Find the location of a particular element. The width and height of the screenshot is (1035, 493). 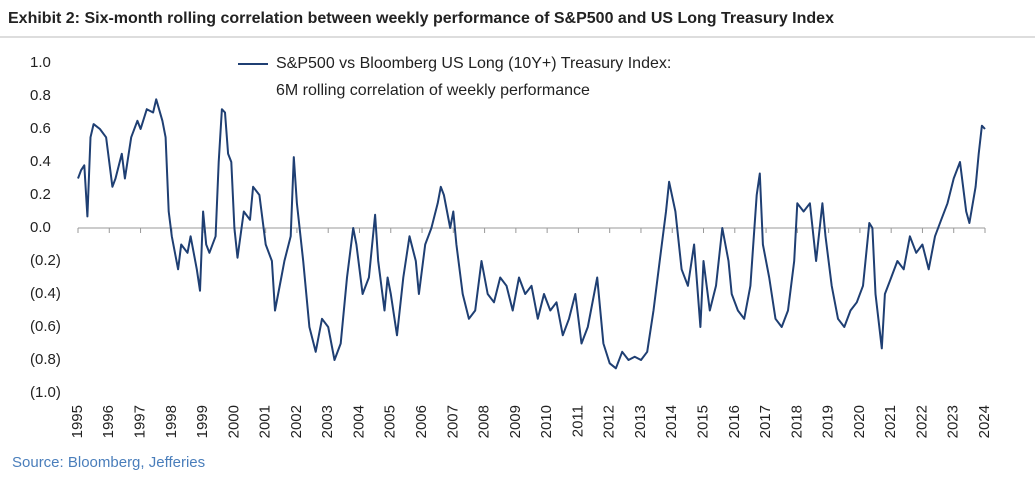

source: Source: Bloomberg, Jefferies is located at coordinates (108, 462).